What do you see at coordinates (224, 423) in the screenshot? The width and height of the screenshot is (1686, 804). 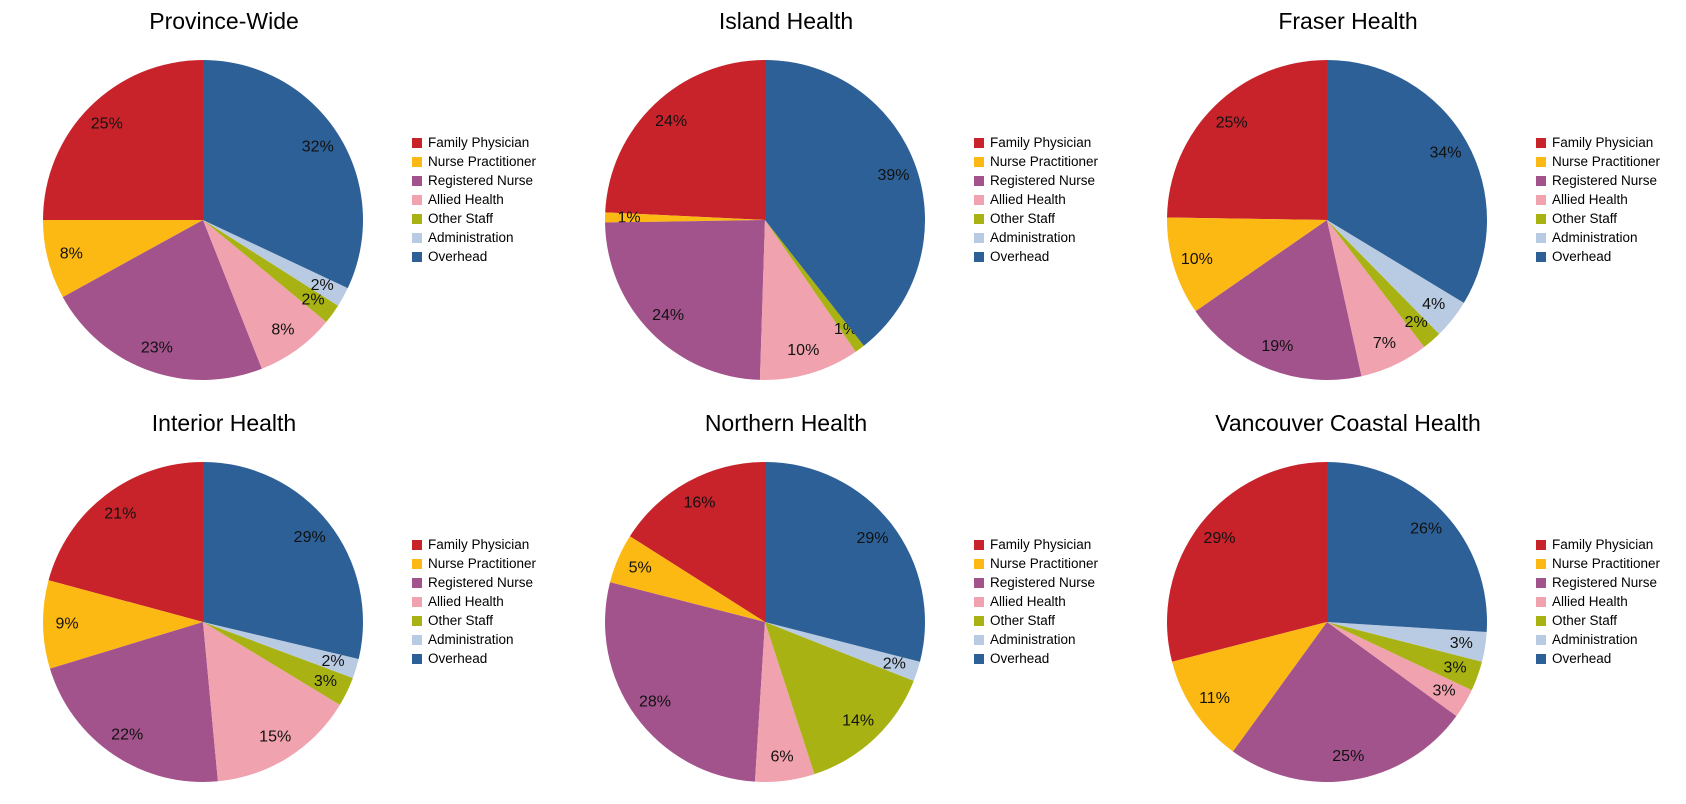 I see `chart-title: Interior Health` at bounding box center [224, 423].